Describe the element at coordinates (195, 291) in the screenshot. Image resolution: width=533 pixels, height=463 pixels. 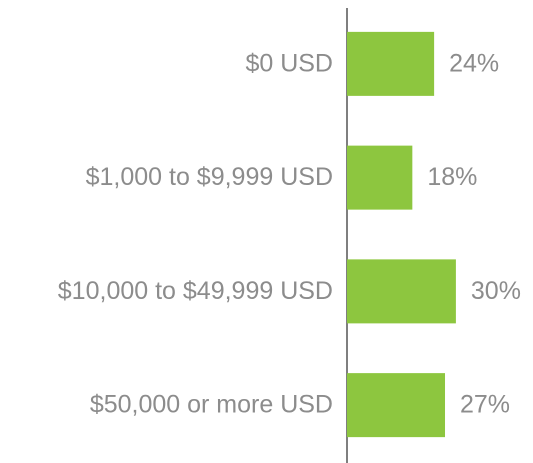
I see `category-label: $10,000 to $49,999 USD` at that location.